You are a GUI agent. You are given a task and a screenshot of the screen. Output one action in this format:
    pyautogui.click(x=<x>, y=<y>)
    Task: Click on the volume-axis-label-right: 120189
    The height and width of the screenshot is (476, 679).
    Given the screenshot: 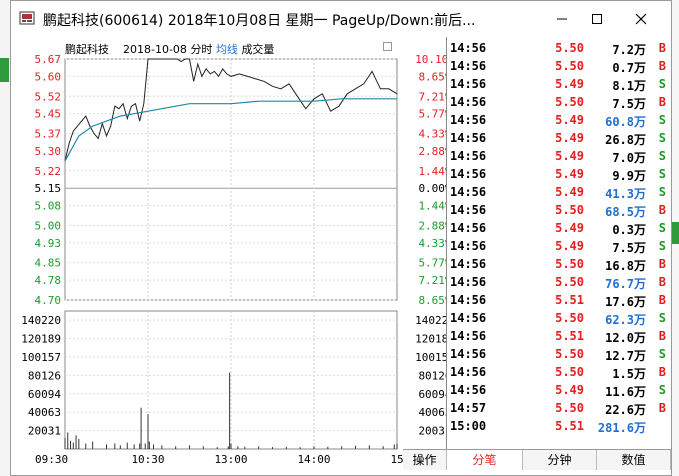 What is the action you would take?
    pyautogui.click(x=430, y=339)
    